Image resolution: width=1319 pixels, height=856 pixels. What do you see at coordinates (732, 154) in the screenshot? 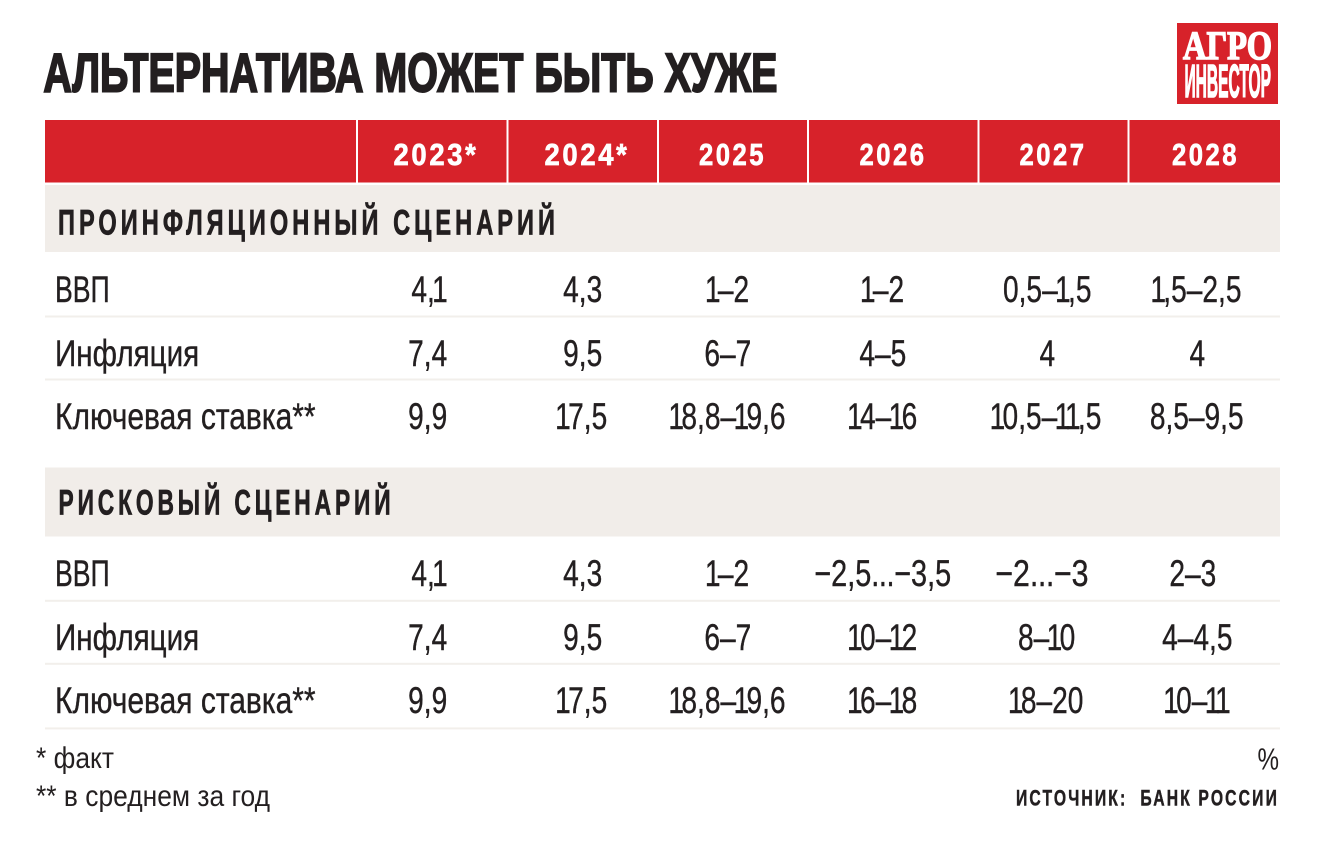
I see `svg-text: 2025` at bounding box center [732, 154].